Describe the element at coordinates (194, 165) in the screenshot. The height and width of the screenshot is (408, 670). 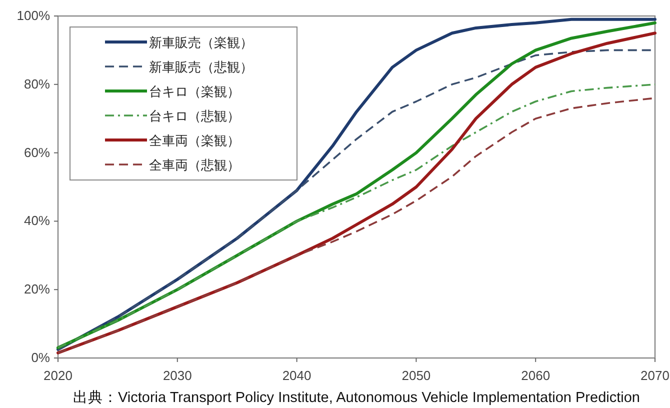
I see `legend-label: 全車両（悲観）` at that location.